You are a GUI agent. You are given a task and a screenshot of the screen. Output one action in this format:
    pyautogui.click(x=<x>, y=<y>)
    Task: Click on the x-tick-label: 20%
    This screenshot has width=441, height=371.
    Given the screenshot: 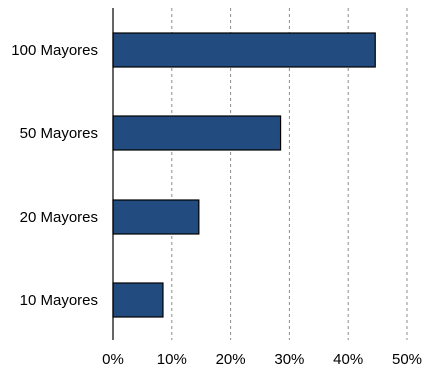 What is the action you would take?
    pyautogui.click(x=231, y=359)
    